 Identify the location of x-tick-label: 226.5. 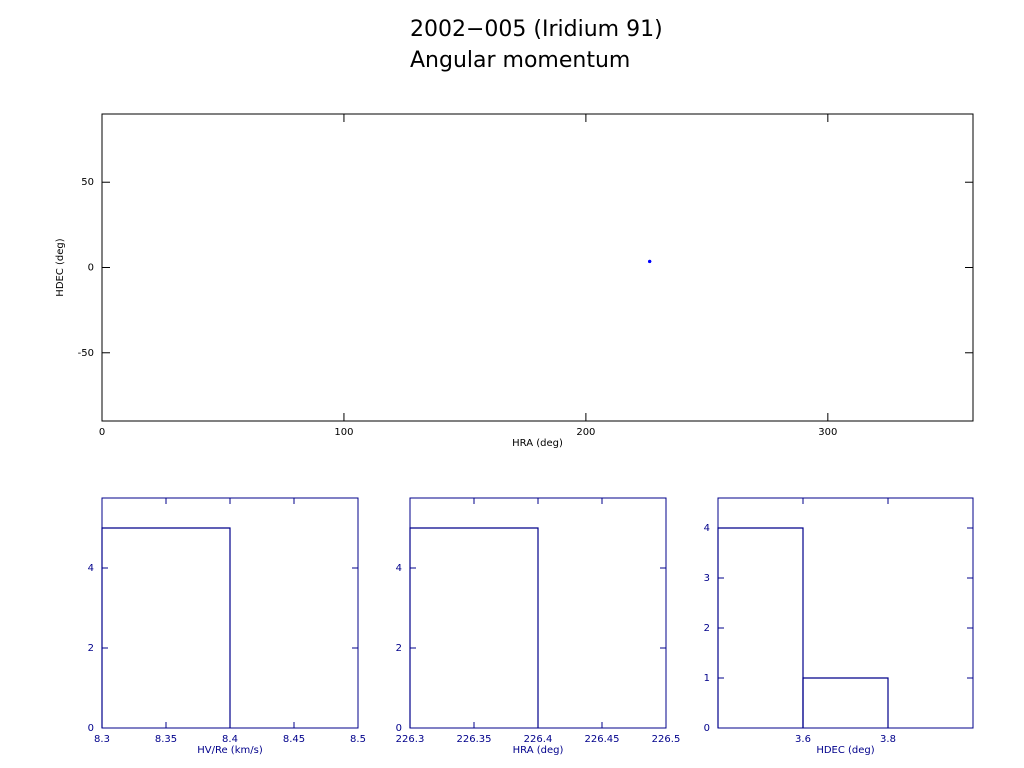
(666, 739).